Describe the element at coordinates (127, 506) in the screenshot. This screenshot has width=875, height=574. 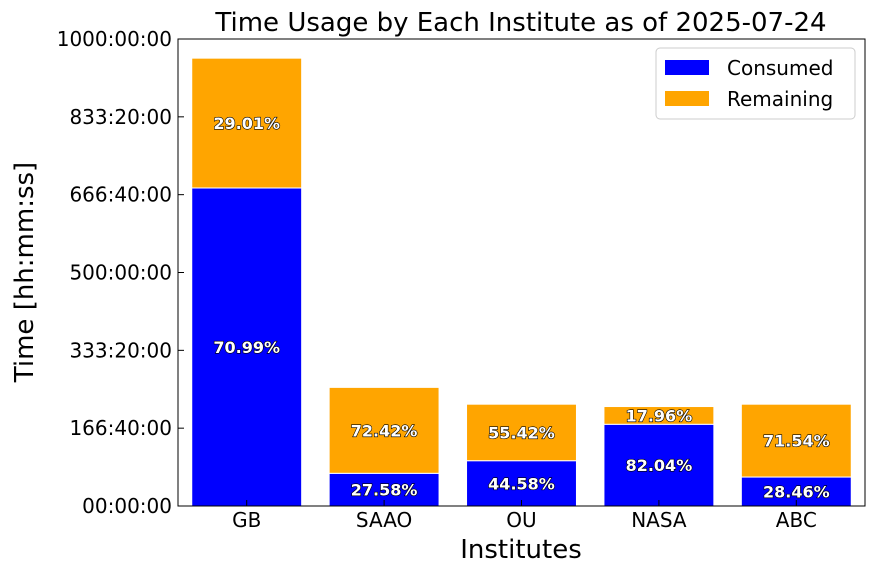
I see `y-tick-label: 00:00:00` at that location.